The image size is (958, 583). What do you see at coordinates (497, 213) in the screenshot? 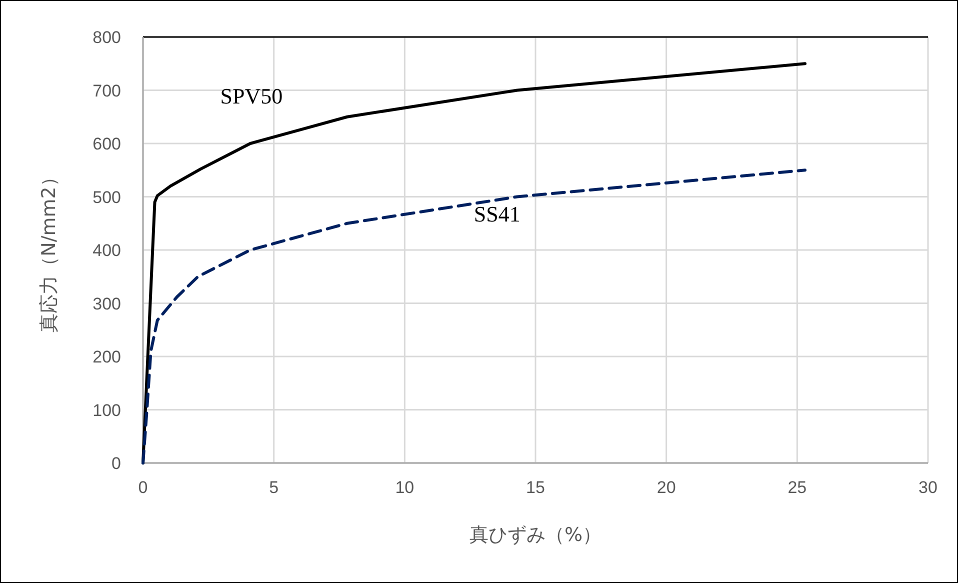
I see `series-label: SS41` at bounding box center [497, 213].